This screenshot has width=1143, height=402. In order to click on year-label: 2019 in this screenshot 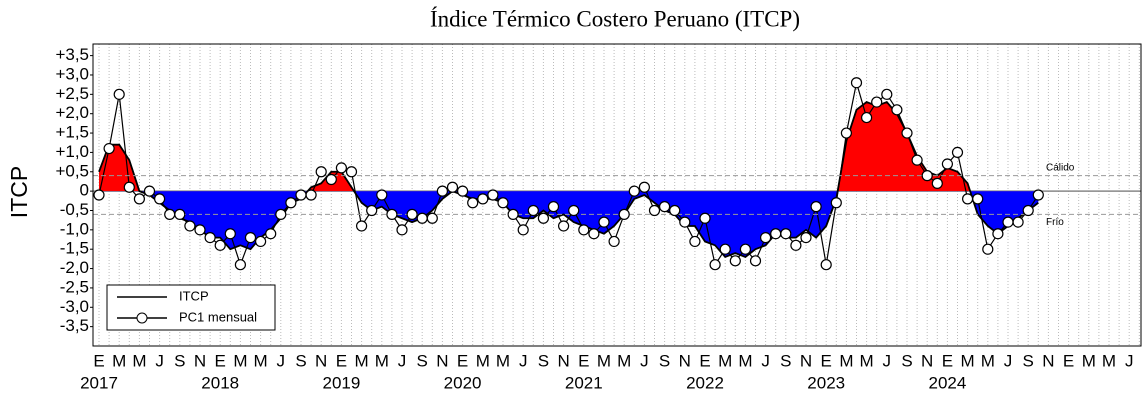, I will do `click(341, 382)`.